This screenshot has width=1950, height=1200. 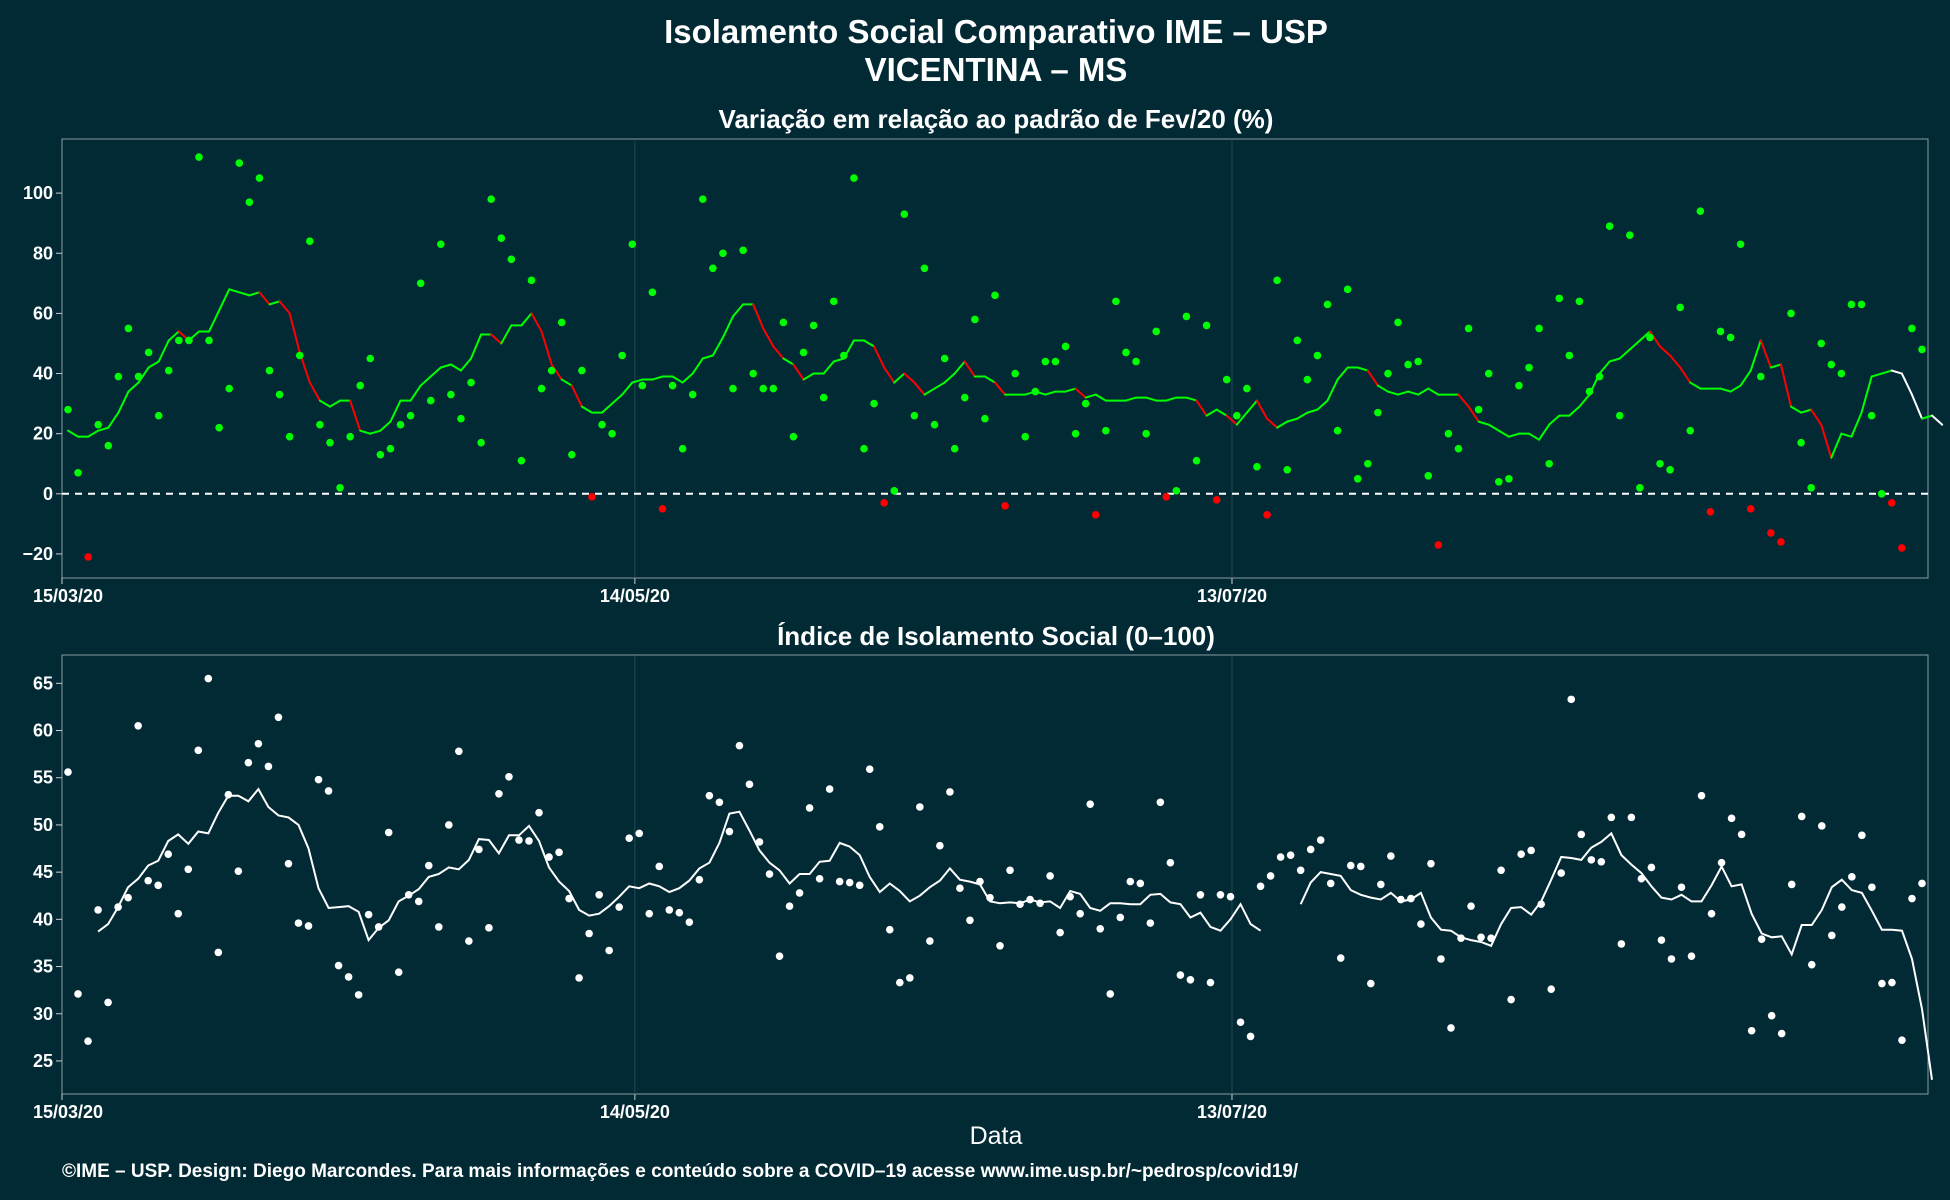 I want to click on y-tick-label: 30, so click(x=43, y=1014).